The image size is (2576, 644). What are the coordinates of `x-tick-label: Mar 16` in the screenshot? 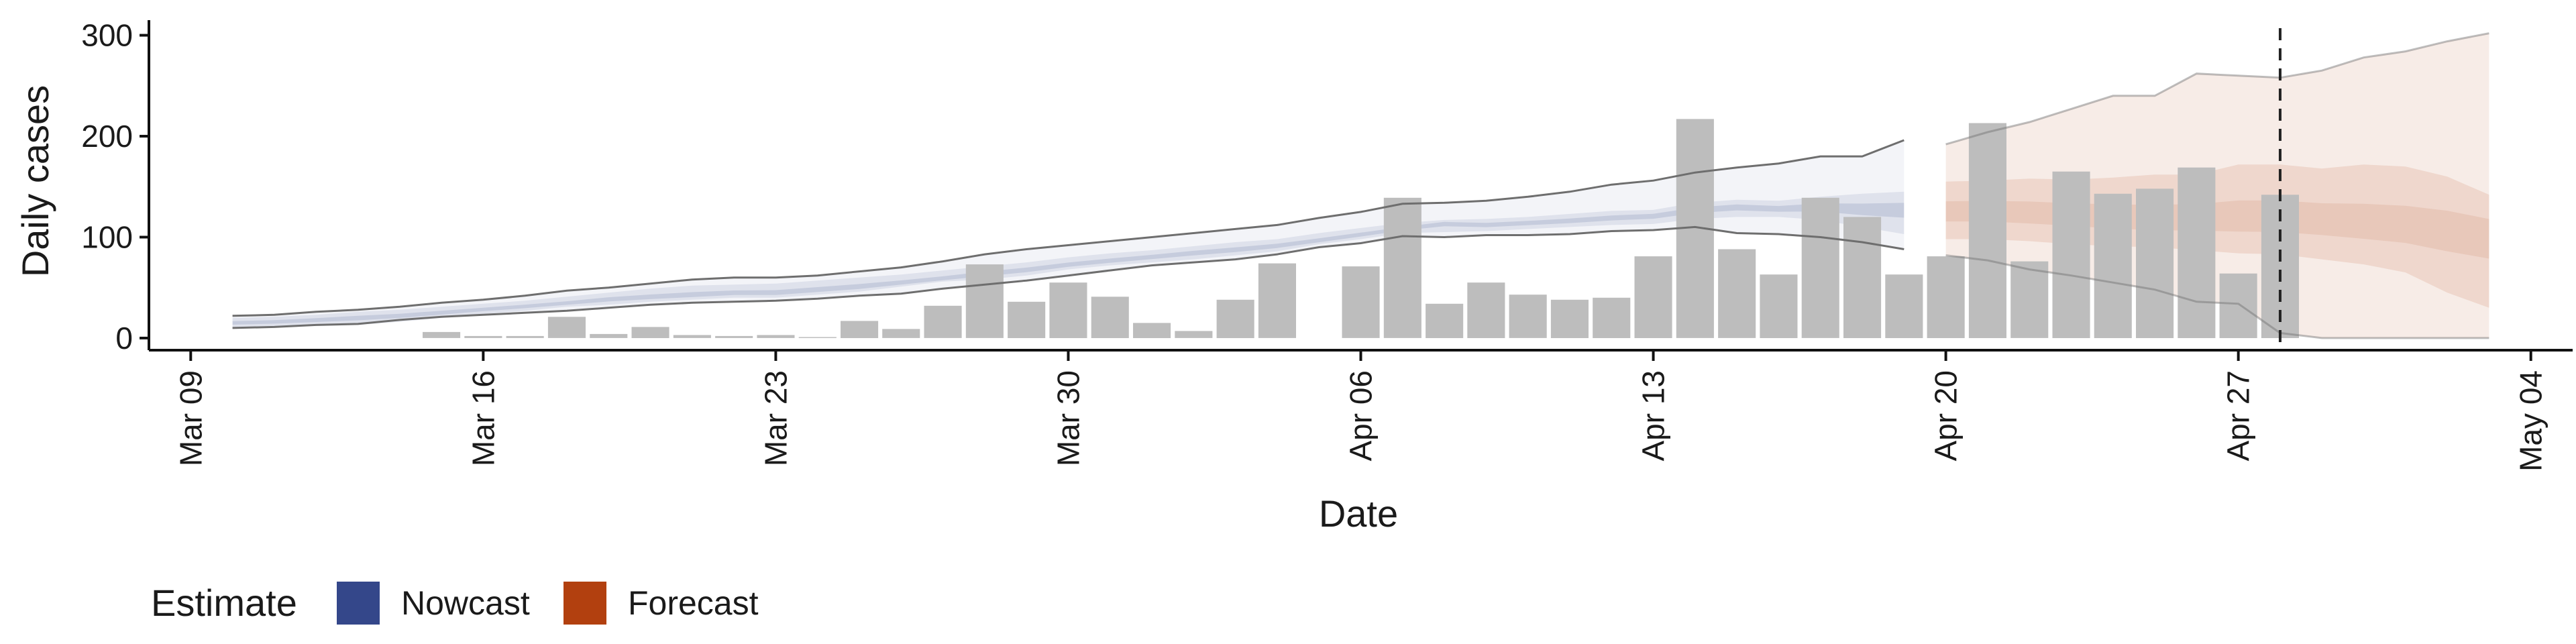 It's located at (483, 418).